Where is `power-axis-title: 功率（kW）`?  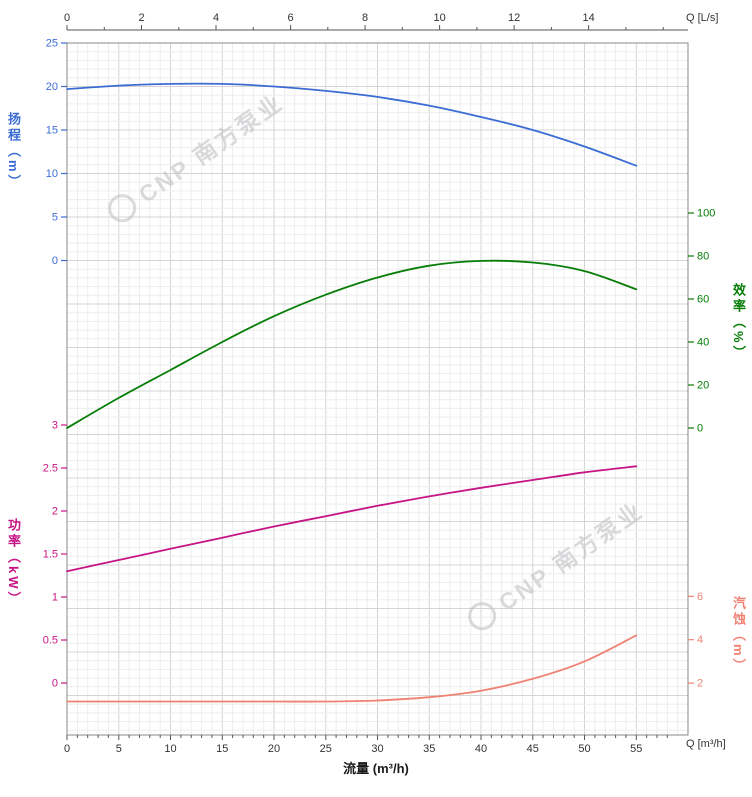 power-axis-title: 功率（kW） is located at coordinates (13, 563).